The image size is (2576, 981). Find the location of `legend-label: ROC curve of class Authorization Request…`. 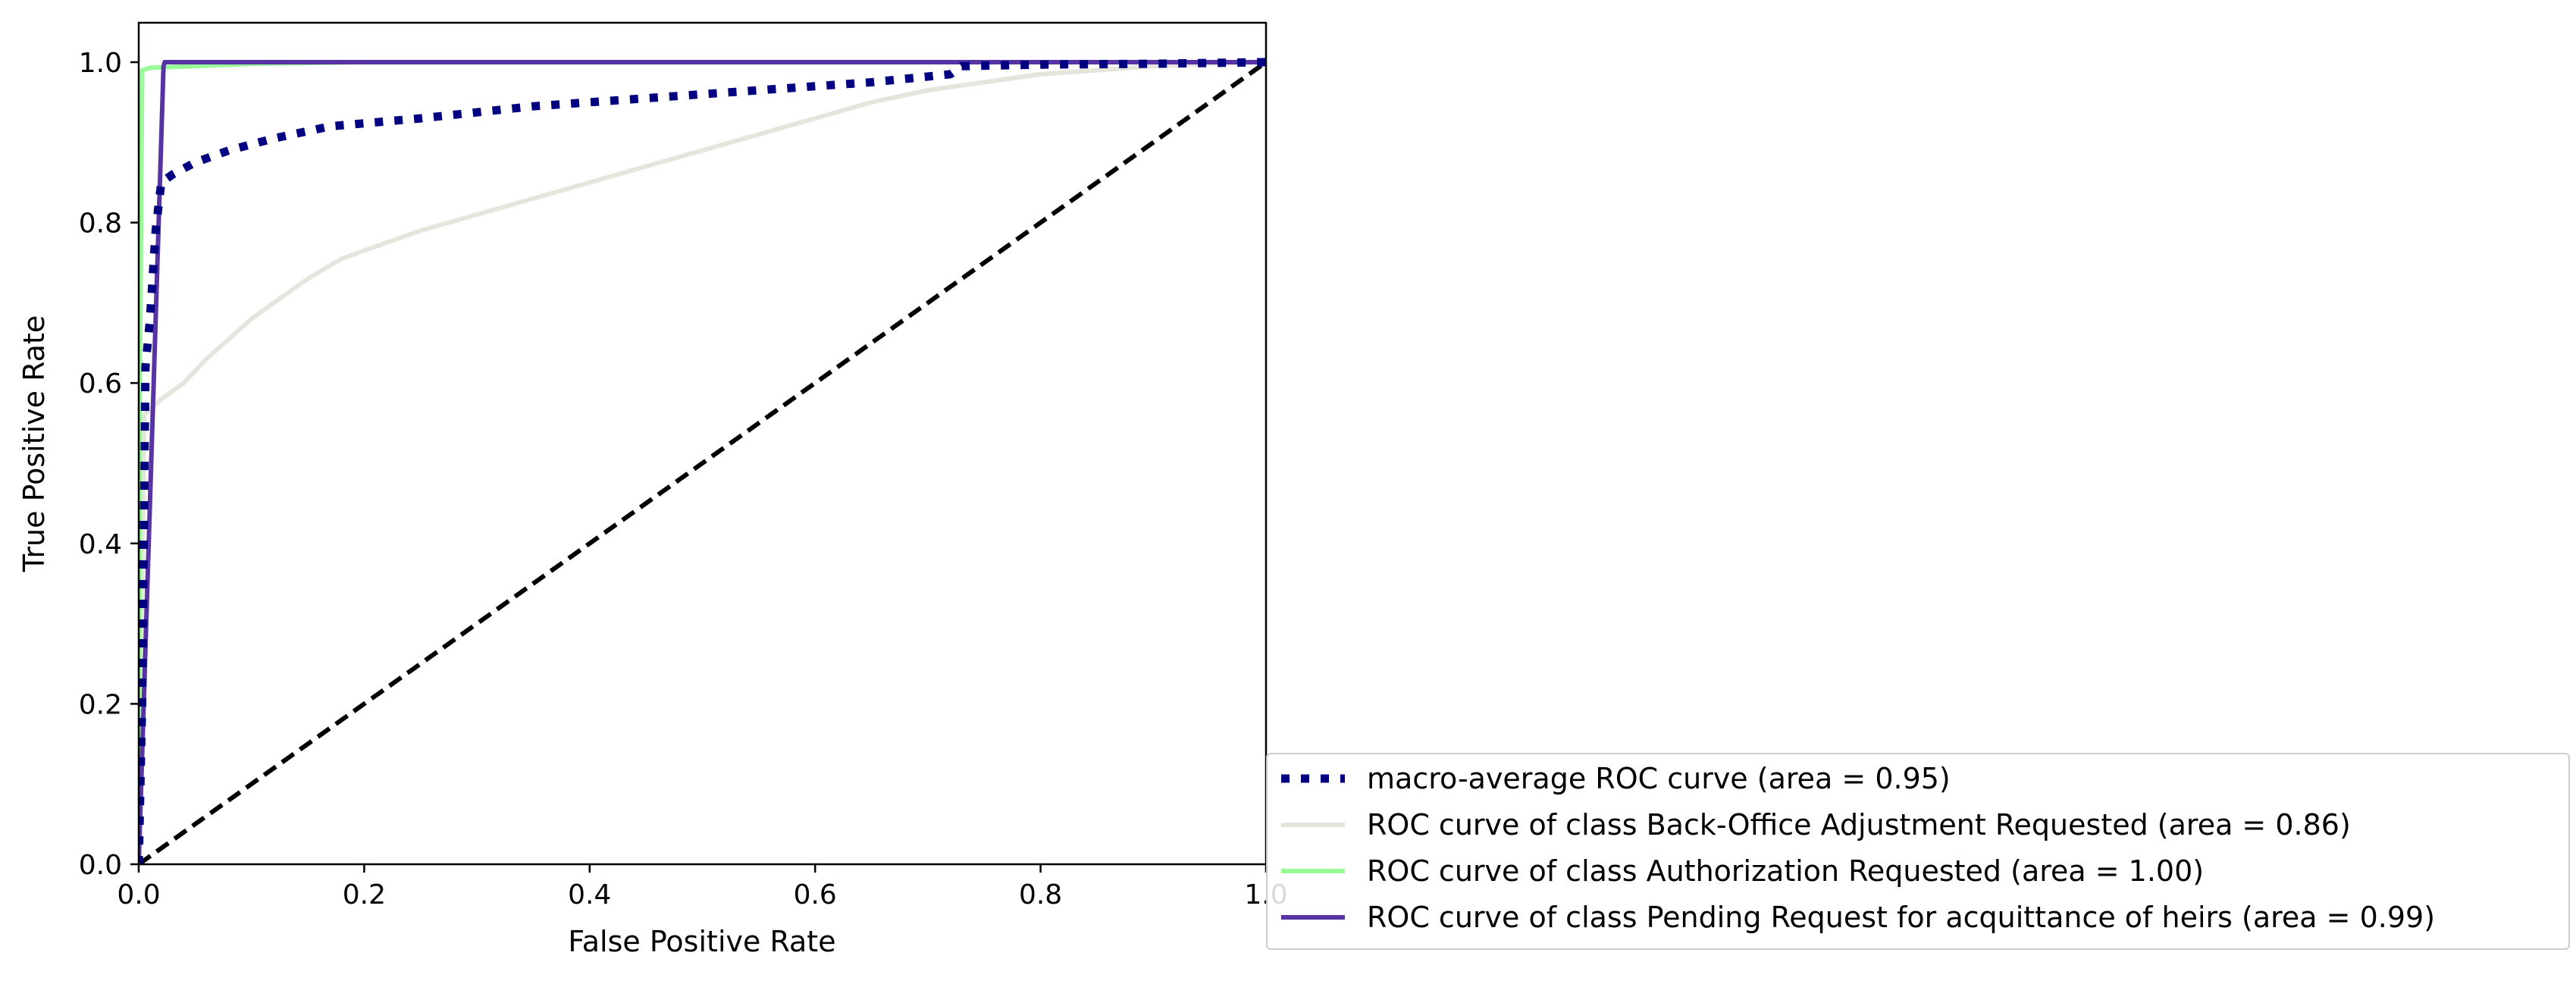

legend-label: ROC curve of class Authorization Request… is located at coordinates (1786, 871).